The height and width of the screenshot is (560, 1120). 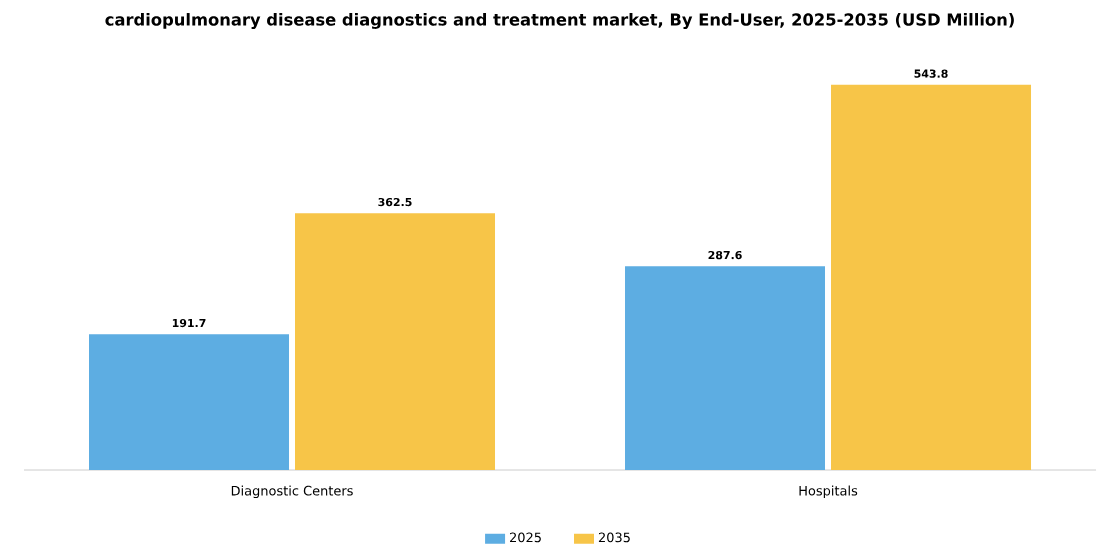 What do you see at coordinates (559, 21) in the screenshot?
I see `chart-title: cardiopulmonary disease diagnostics and treatment market, By End-User, 2025-2035 (USD Million)` at bounding box center [559, 21].